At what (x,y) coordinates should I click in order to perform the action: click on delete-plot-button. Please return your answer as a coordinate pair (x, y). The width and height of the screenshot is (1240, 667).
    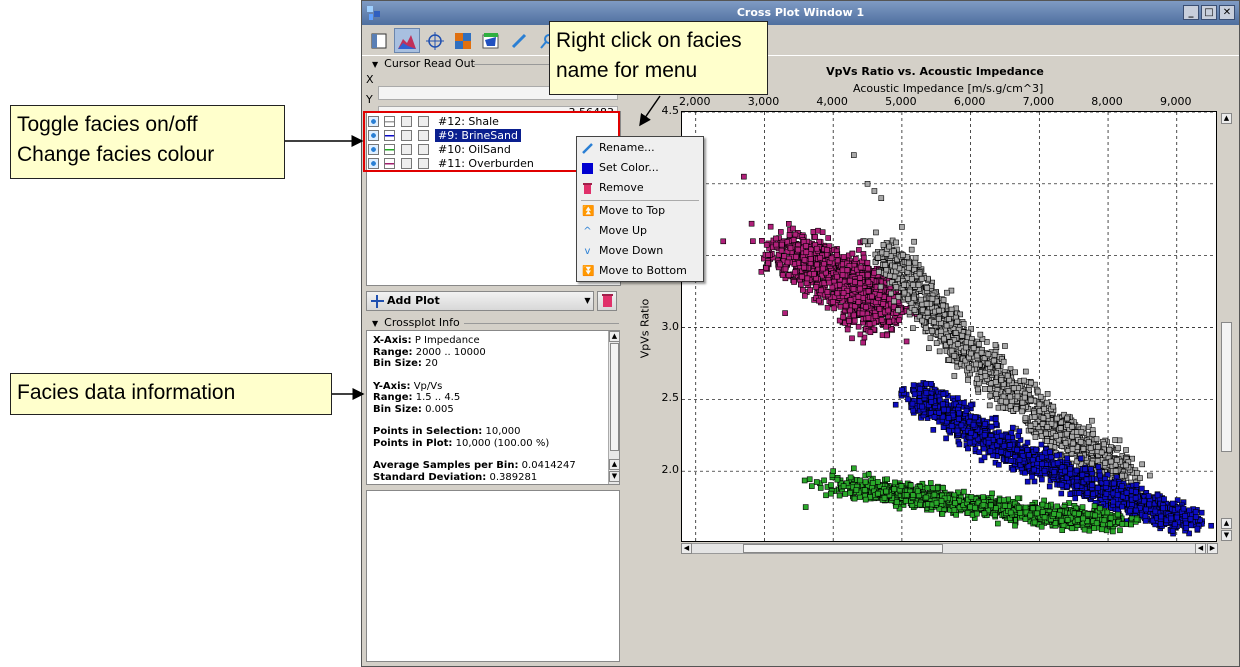
    Looking at the image, I should click on (607, 301).